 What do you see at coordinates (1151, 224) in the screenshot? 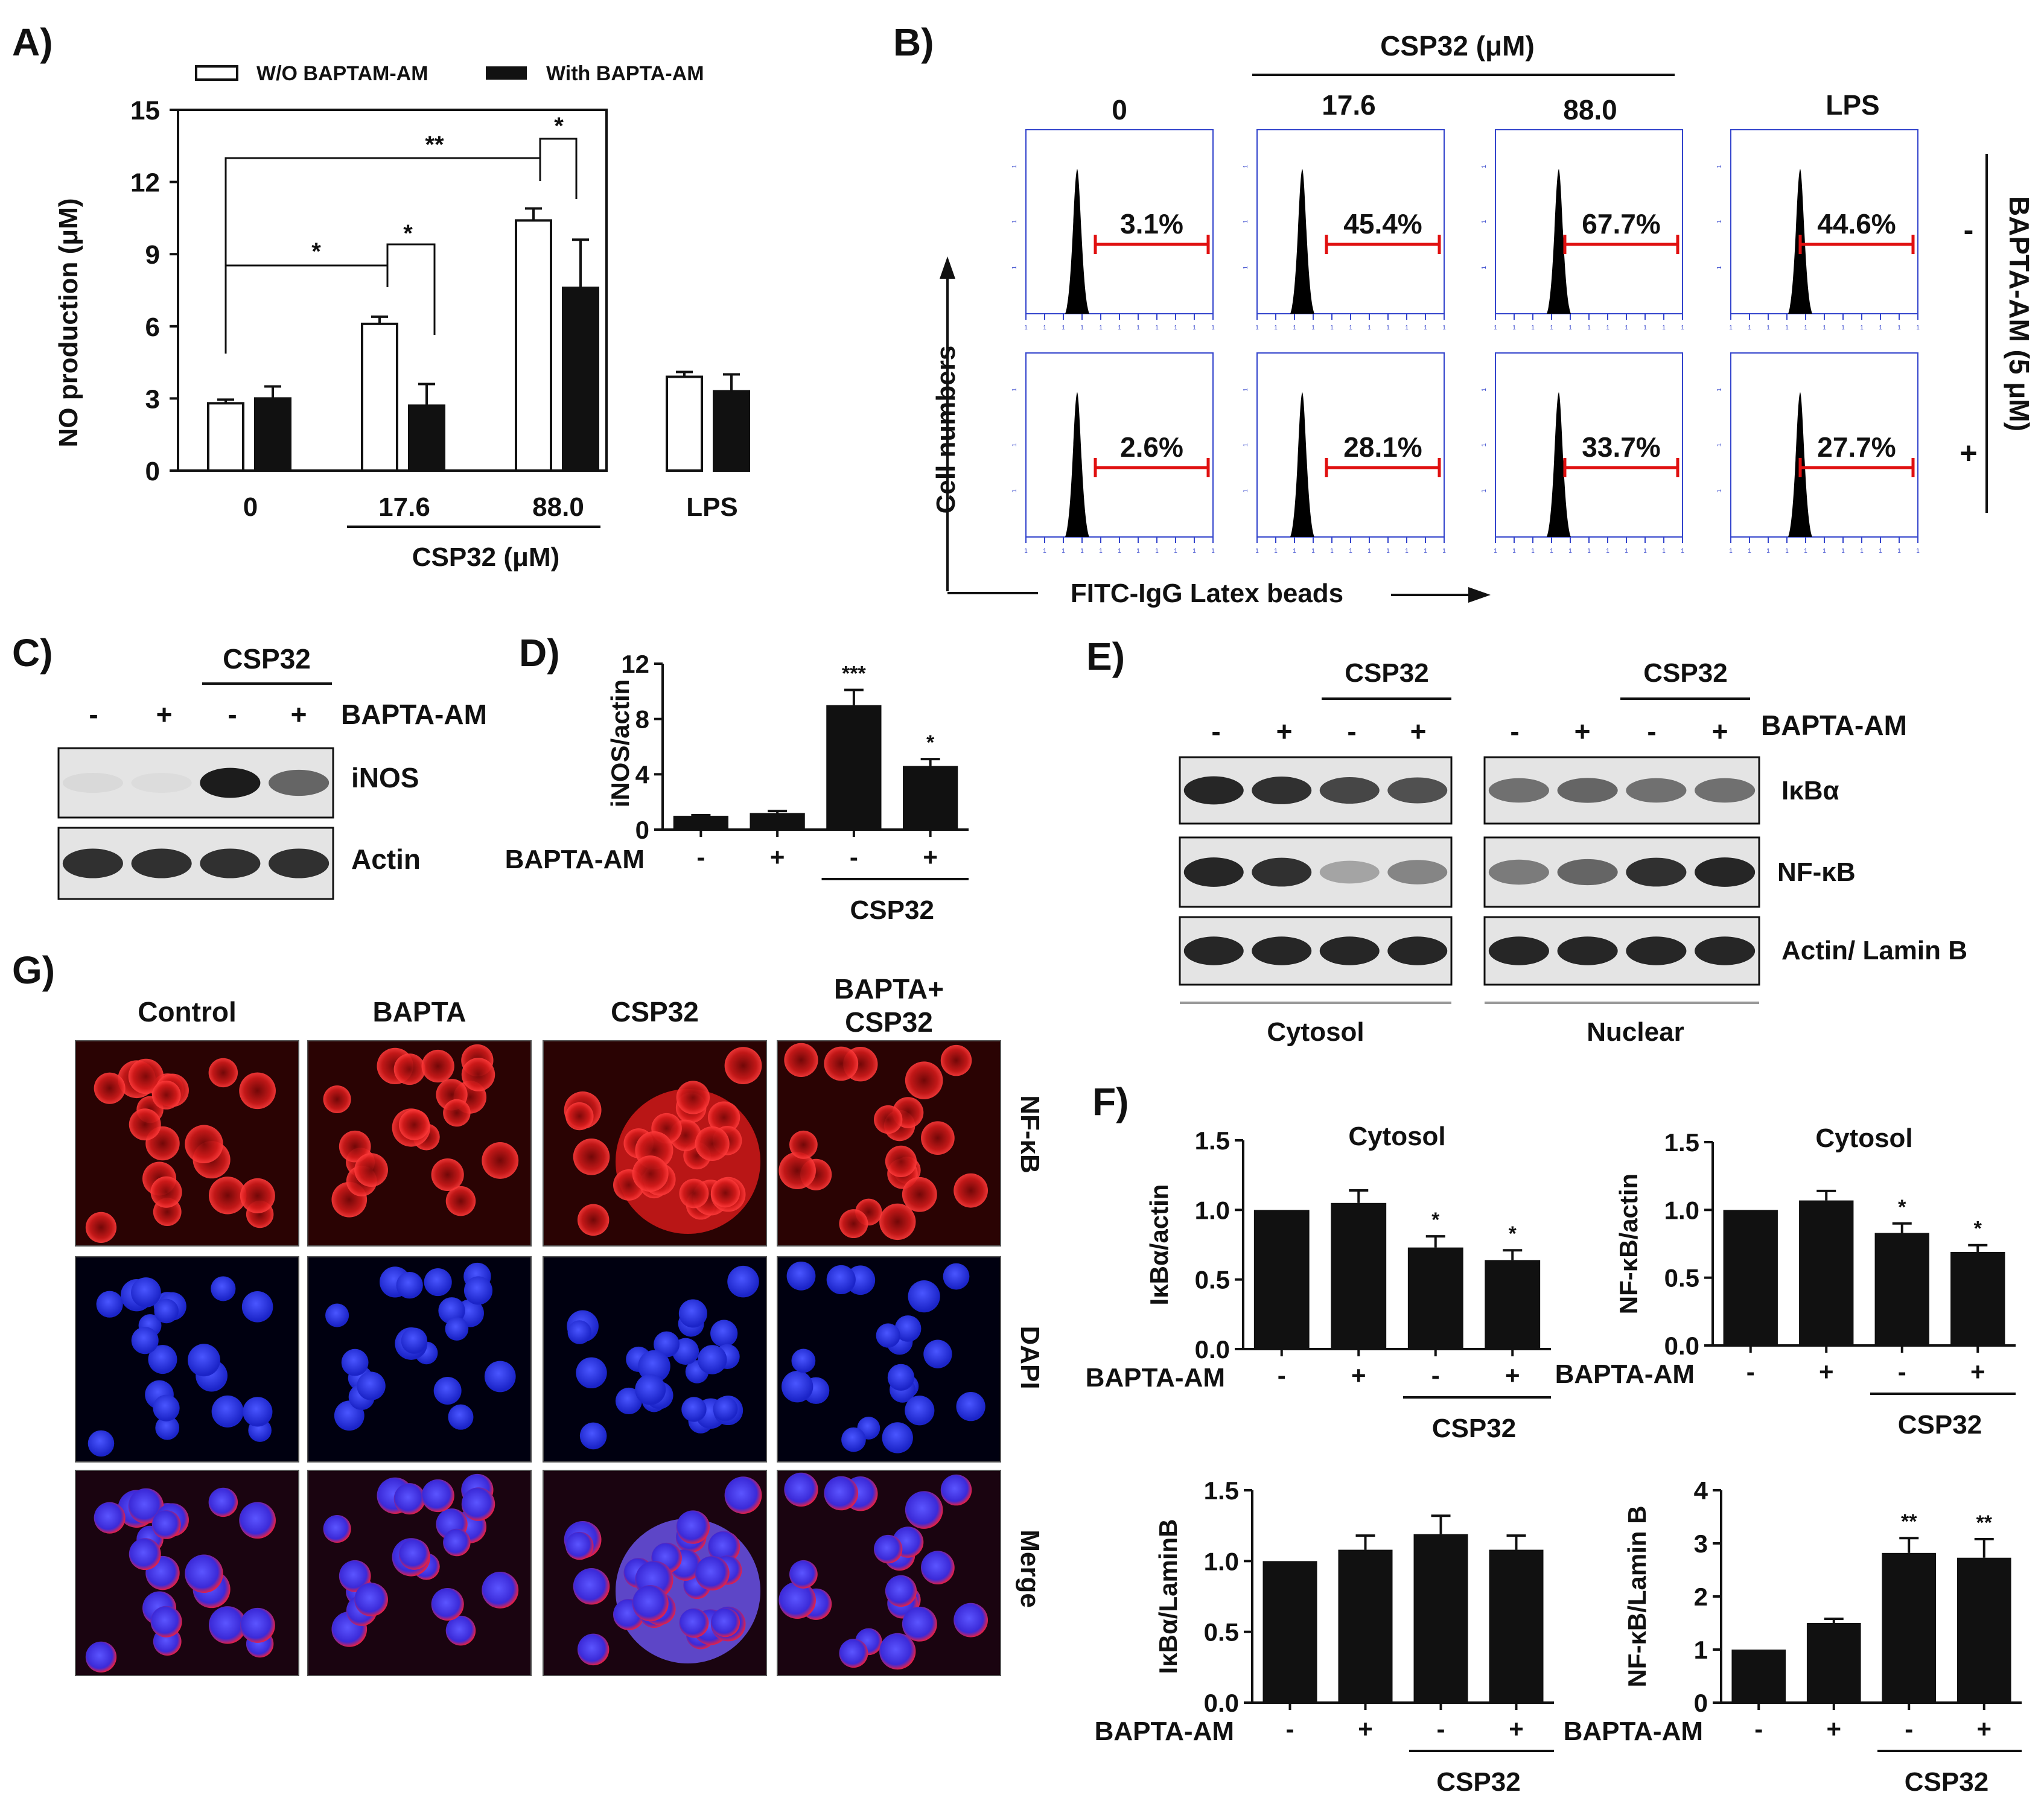
I see `gate-percentage: 3.1%` at bounding box center [1151, 224].